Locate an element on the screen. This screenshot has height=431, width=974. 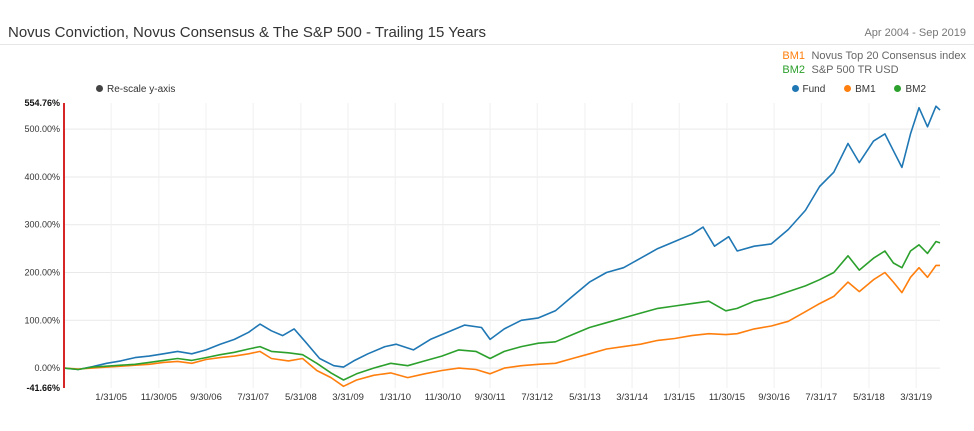
y-tick-label: 100.00% is located at coordinates (42, 320).